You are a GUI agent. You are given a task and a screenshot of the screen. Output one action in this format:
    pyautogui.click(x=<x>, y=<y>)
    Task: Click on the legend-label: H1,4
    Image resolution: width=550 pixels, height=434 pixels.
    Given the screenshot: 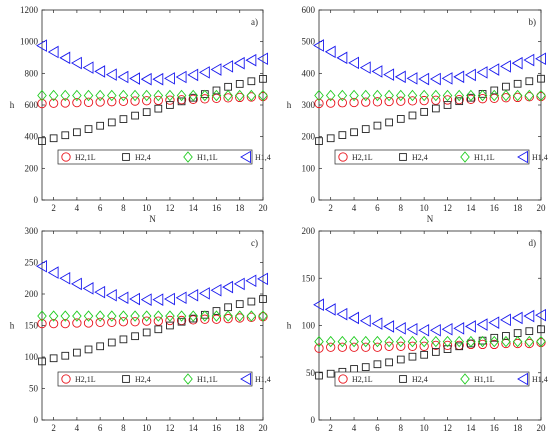 What is the action you would take?
    pyautogui.click(x=263, y=379)
    